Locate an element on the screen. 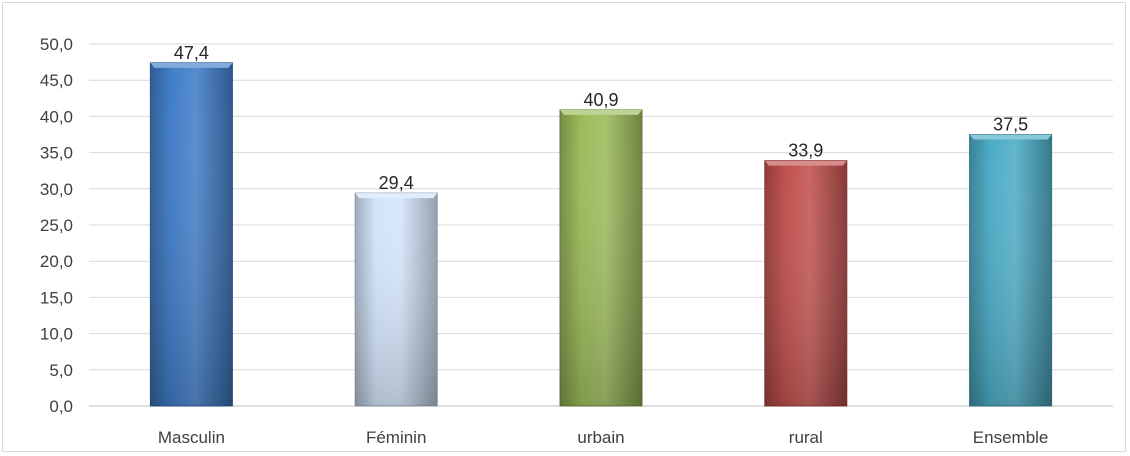  y-tick-label: 10,0 is located at coordinates (56, 334).